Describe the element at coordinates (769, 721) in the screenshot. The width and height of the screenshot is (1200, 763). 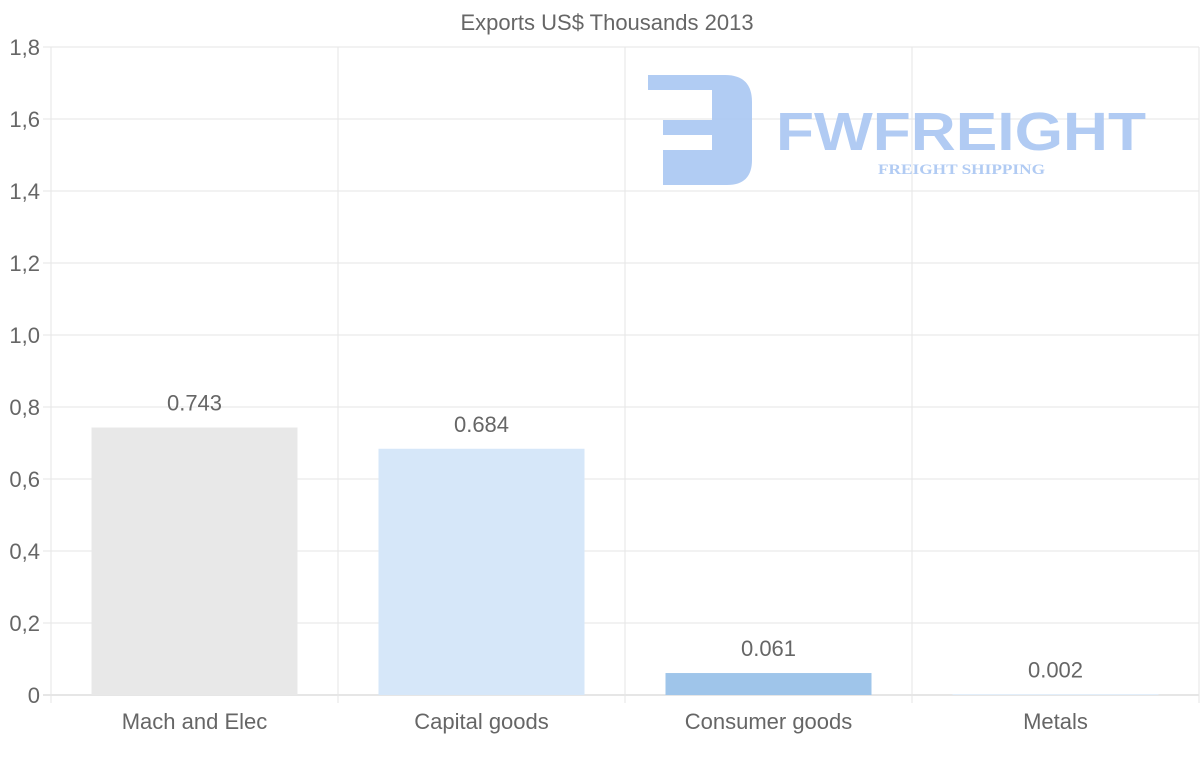
I see `x-tick-label: Consumer goods` at that location.